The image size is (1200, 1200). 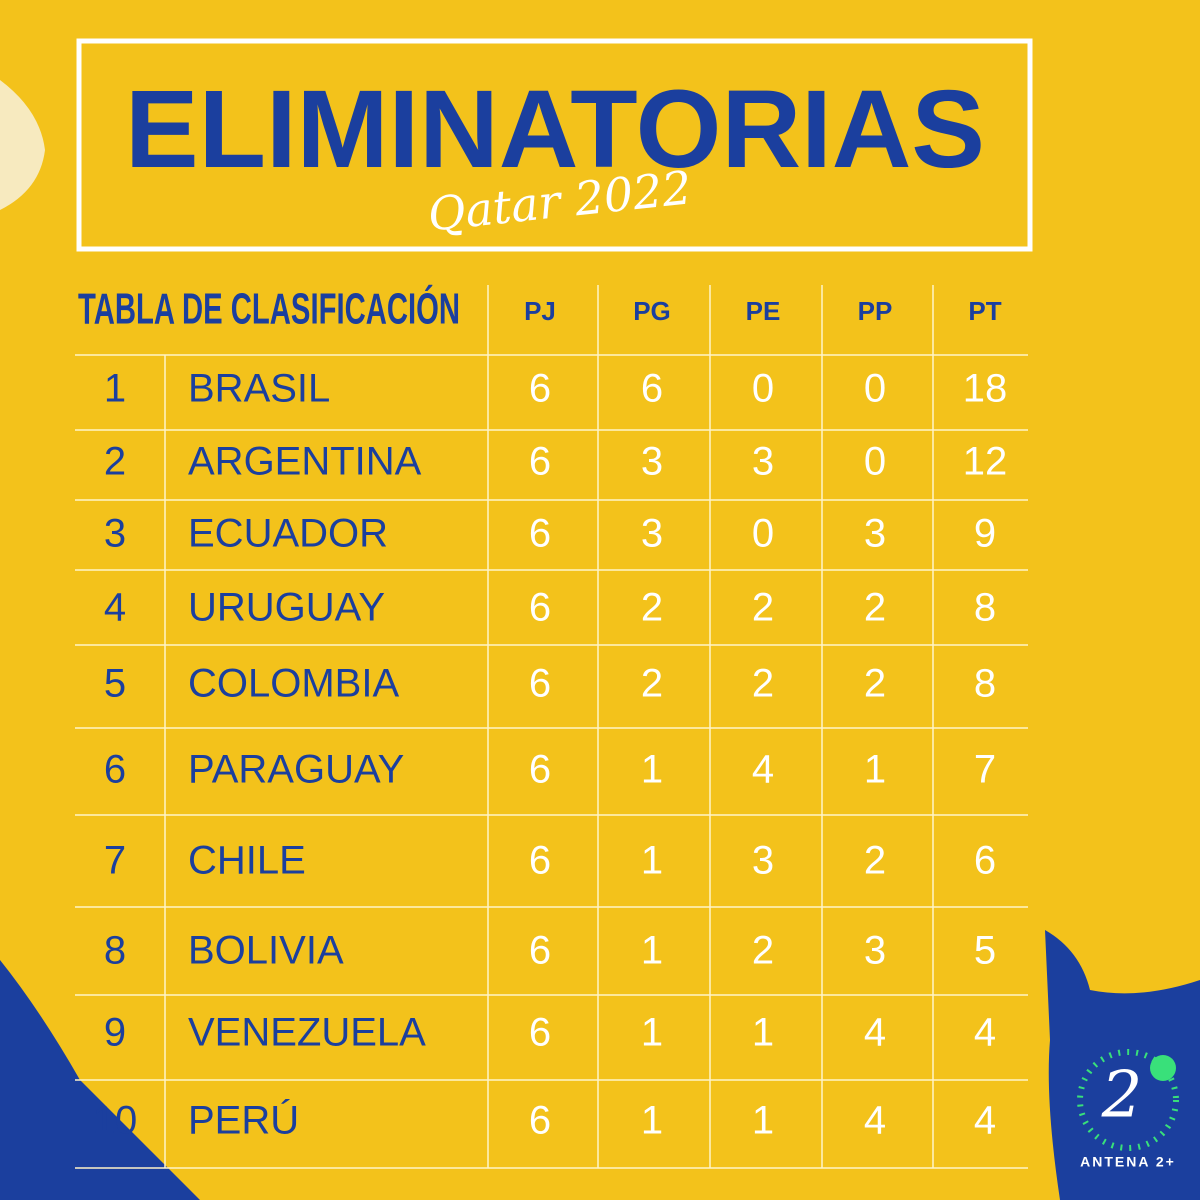 I want to click on column-header: PJ, so click(x=540, y=311).